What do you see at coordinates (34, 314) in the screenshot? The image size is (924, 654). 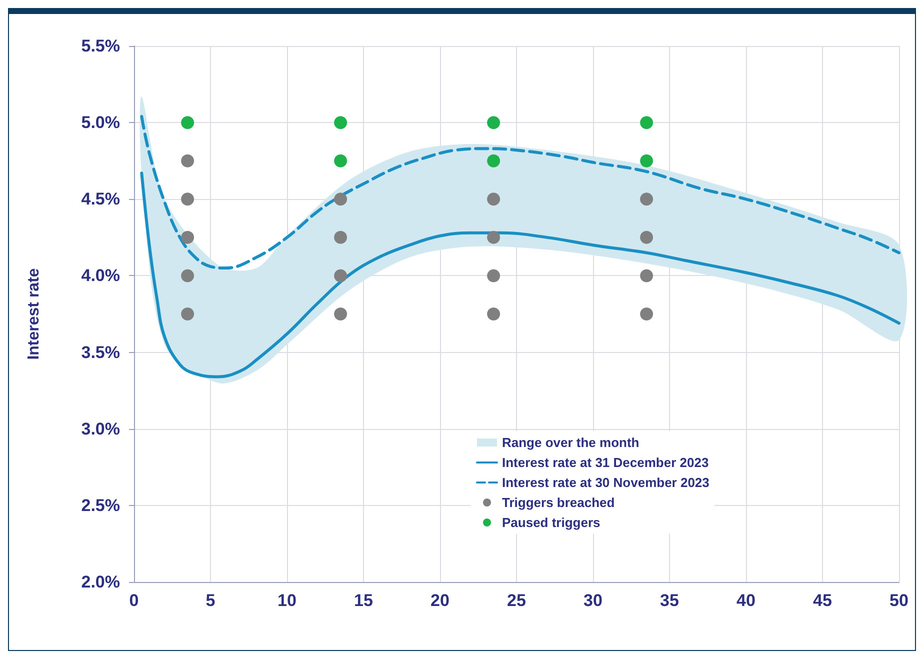 I see `y-axis-title: Interest rate` at bounding box center [34, 314].